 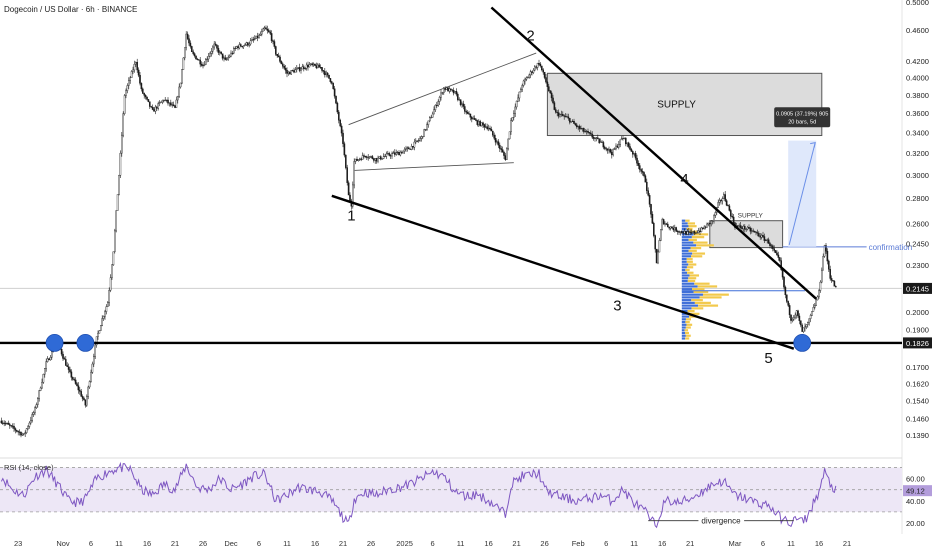 What do you see at coordinates (917, 3) in the screenshot?
I see `price-axis-label: 0.5000` at bounding box center [917, 3].